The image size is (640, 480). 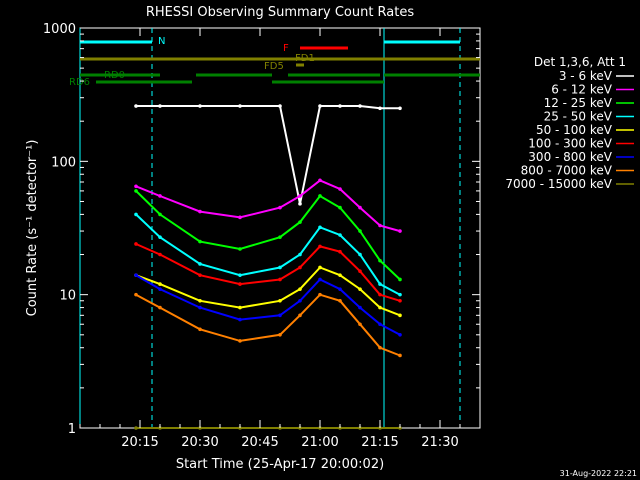 I want to click on x-tick-label: 21:30, so click(x=439, y=442).